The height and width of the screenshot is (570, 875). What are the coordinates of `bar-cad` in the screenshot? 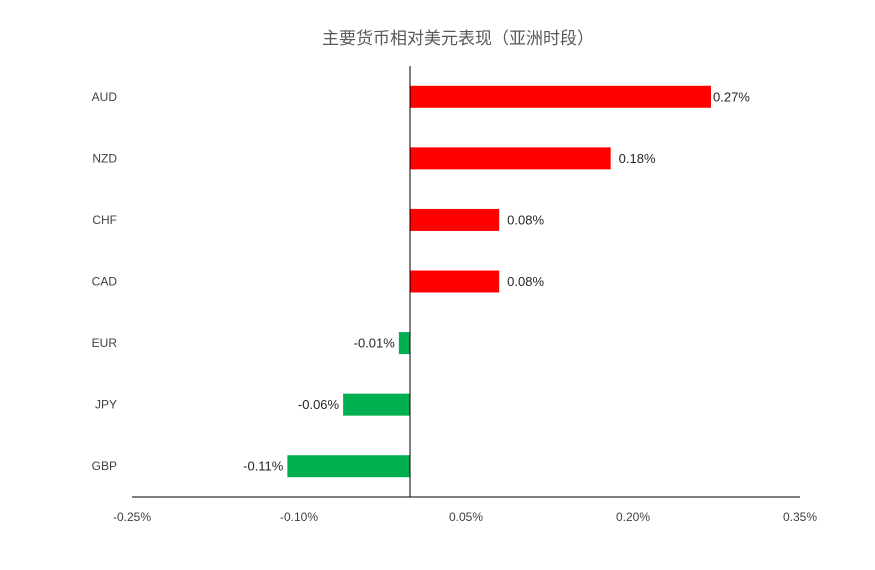 It's located at (455, 281).